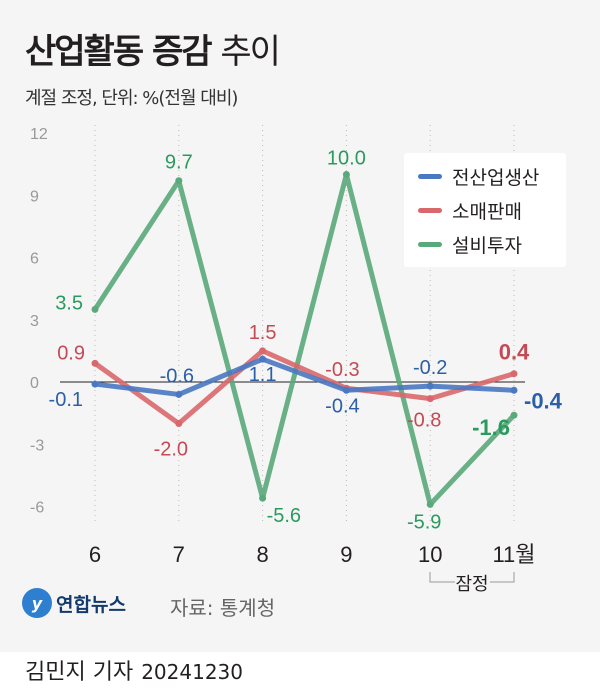  I want to click on logo-icon: y, so click(37, 603).